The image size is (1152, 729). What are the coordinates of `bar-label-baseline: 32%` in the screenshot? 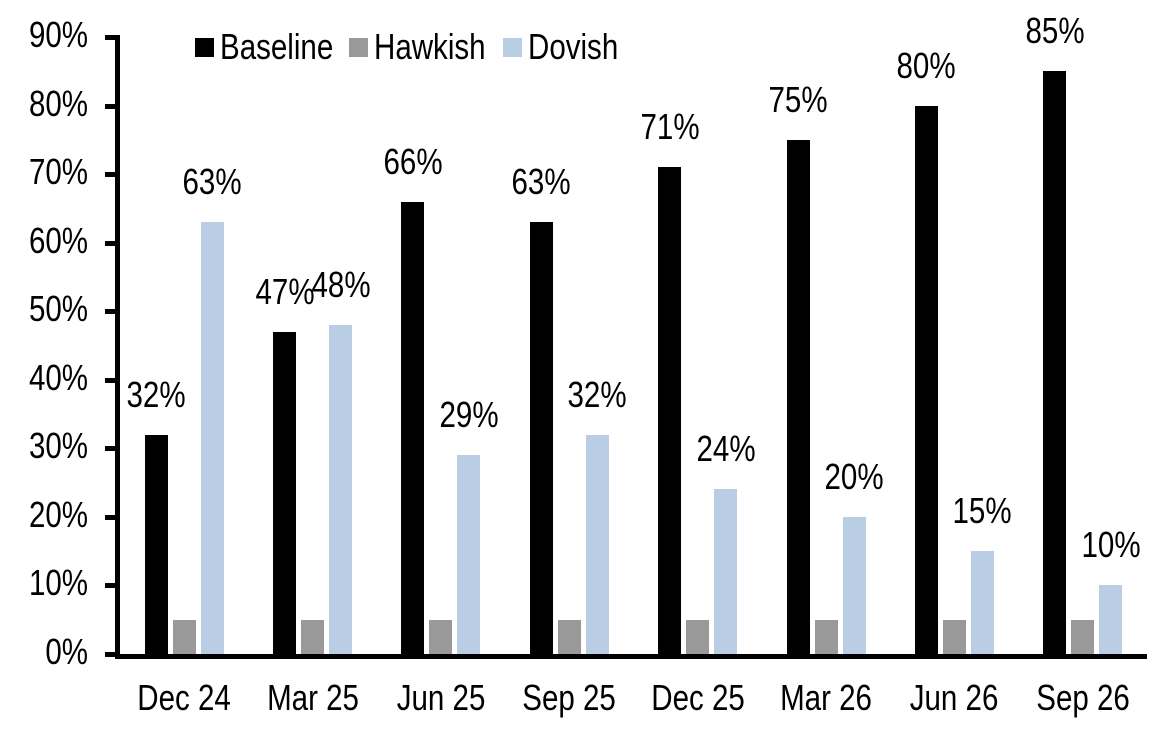 It's located at (156, 394).